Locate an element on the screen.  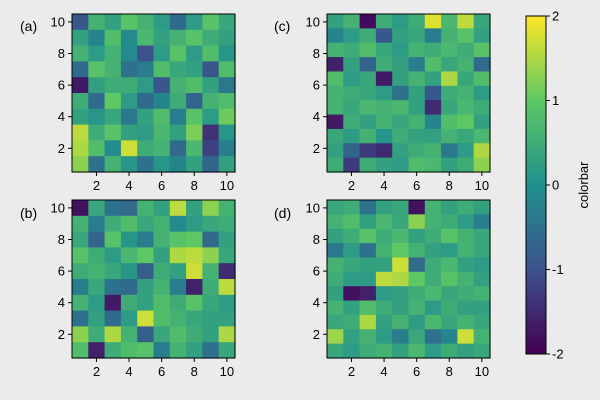
panel-label: (a) is located at coordinates (28, 26).